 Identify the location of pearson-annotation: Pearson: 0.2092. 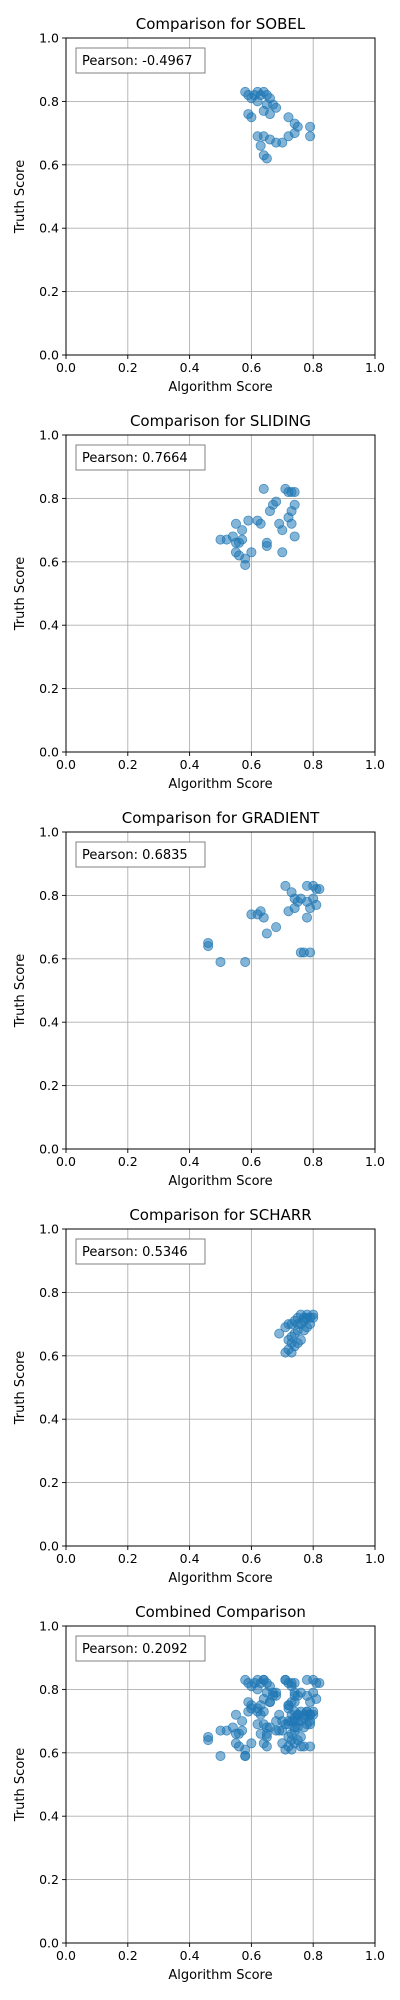
(135, 1649).